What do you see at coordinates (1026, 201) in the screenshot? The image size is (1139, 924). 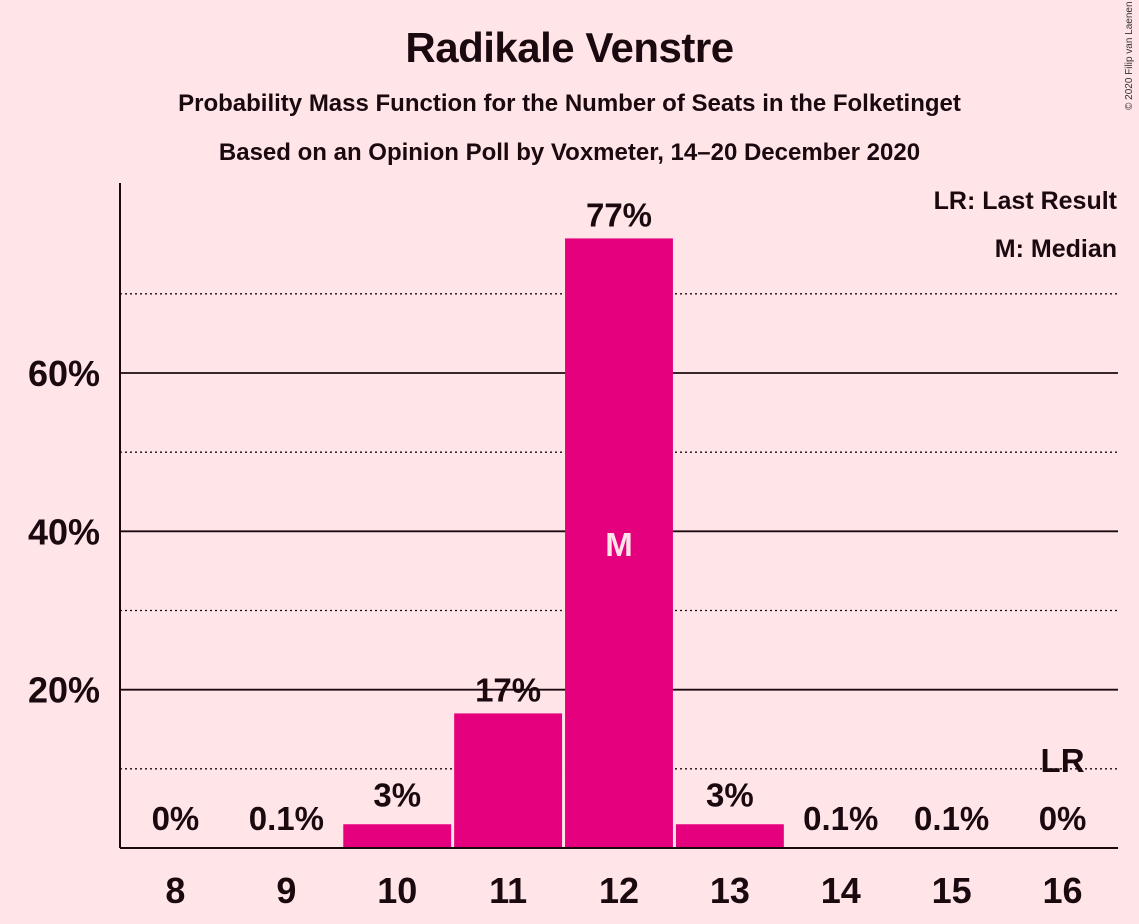 I see `legend-entry: LR: Last Result` at bounding box center [1026, 201].